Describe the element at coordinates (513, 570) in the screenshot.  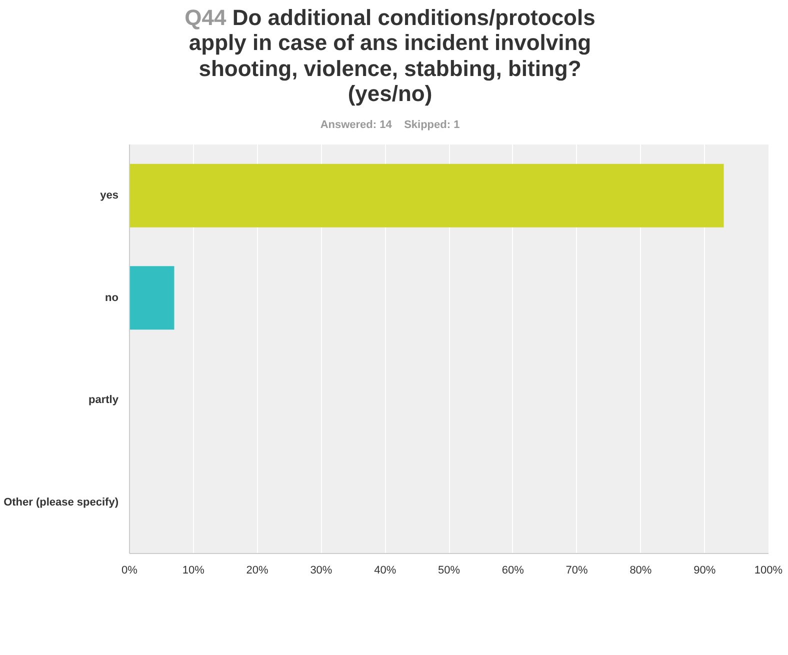
I see `x-tick-label: 60%` at that location.